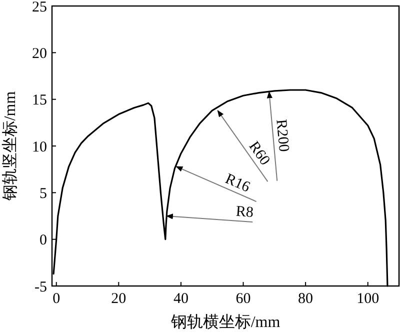  I want to click on annotation: R60, so click(259, 153).